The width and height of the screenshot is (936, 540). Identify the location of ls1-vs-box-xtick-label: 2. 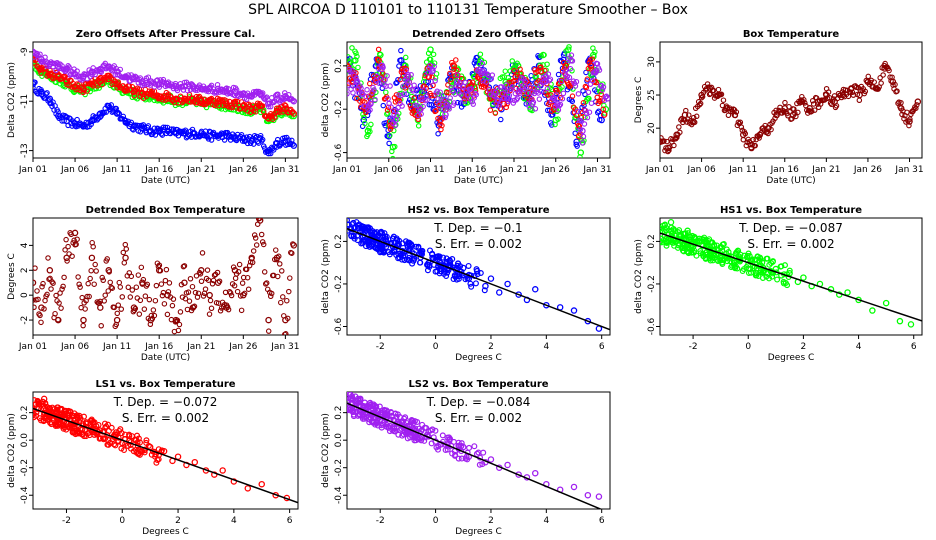
(178, 521).